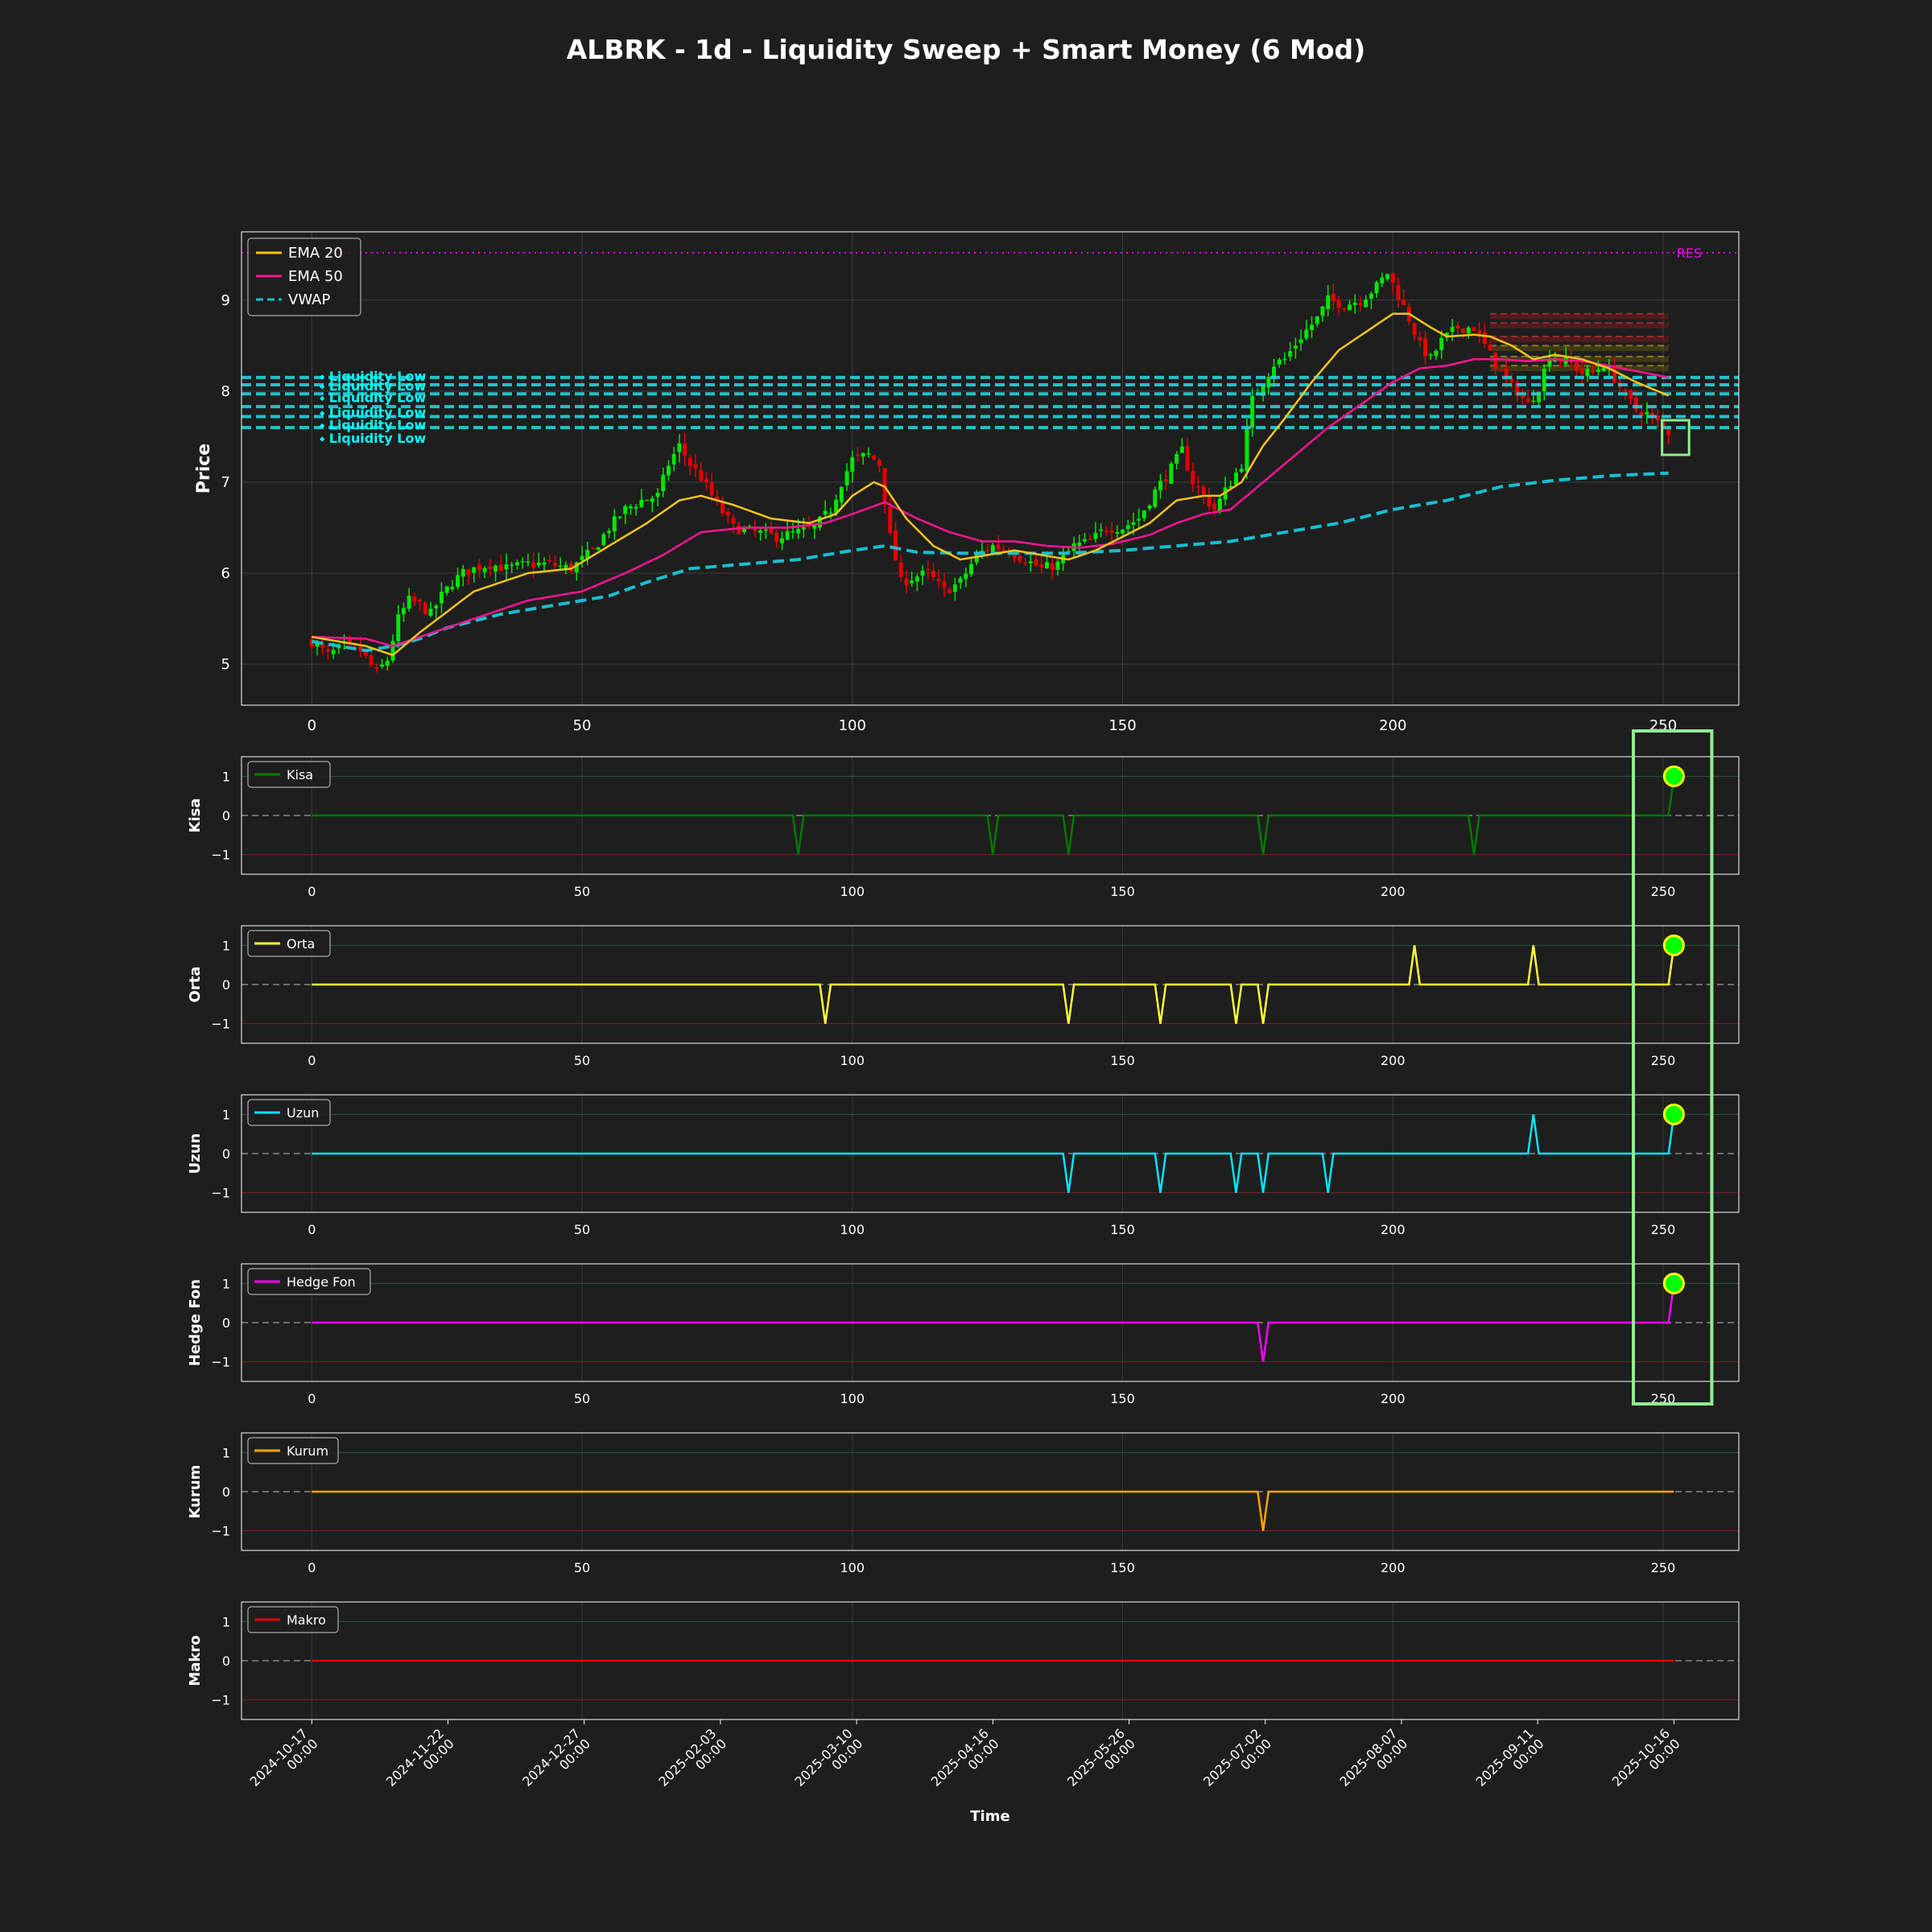 Image resolution: width=1932 pixels, height=1932 pixels. What do you see at coordinates (1675, 437) in the screenshot?
I see `last-candle-highlight` at bounding box center [1675, 437].